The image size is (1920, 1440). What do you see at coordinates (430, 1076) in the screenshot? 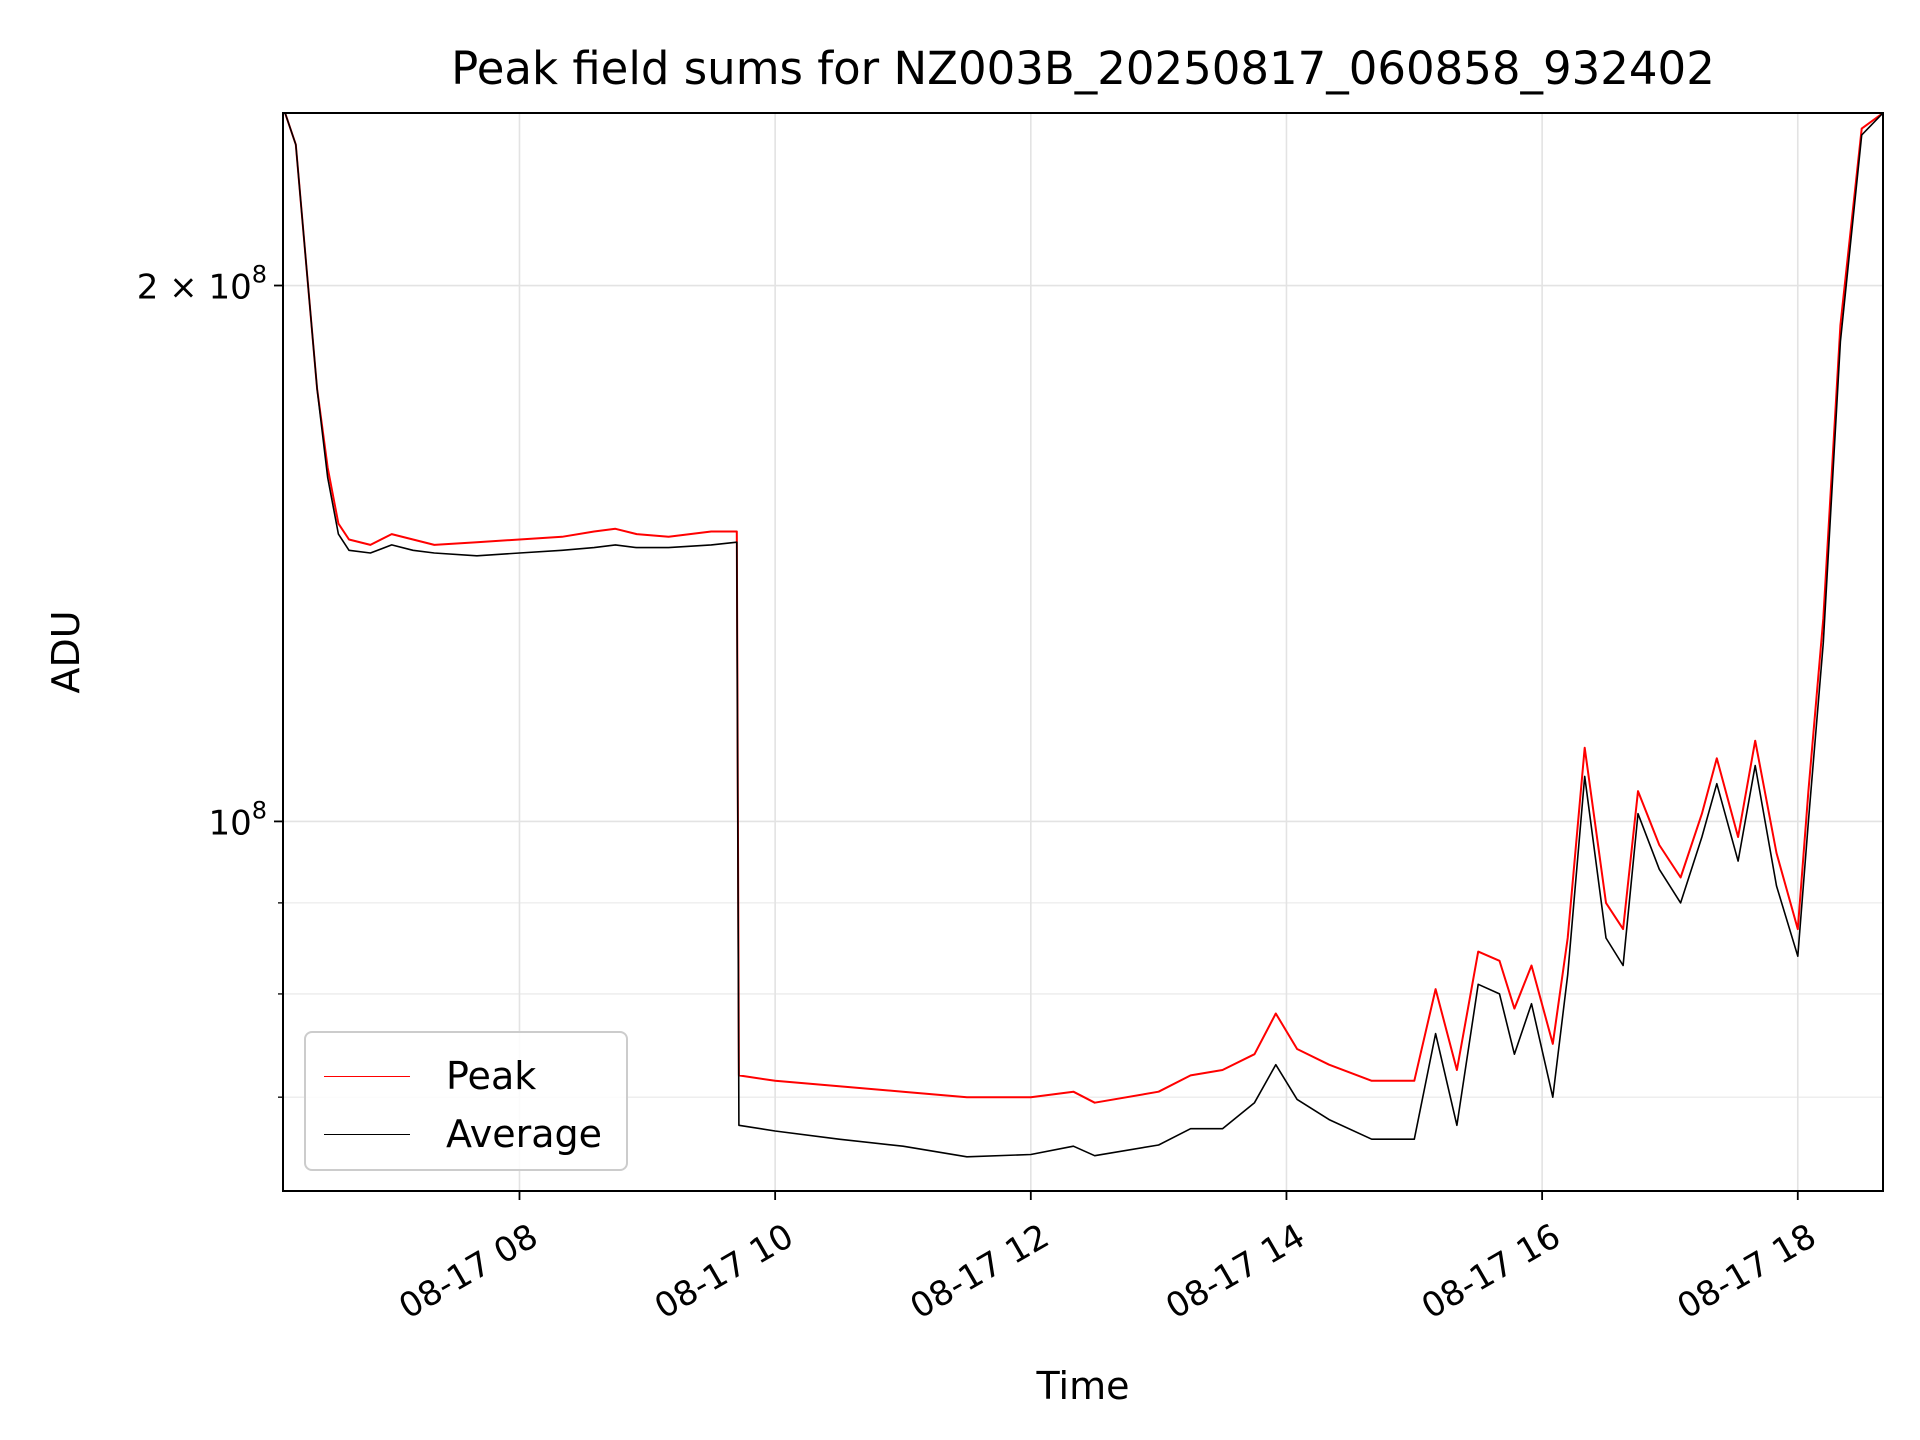
I see `legend-item-peak: Peak` at bounding box center [430, 1076].